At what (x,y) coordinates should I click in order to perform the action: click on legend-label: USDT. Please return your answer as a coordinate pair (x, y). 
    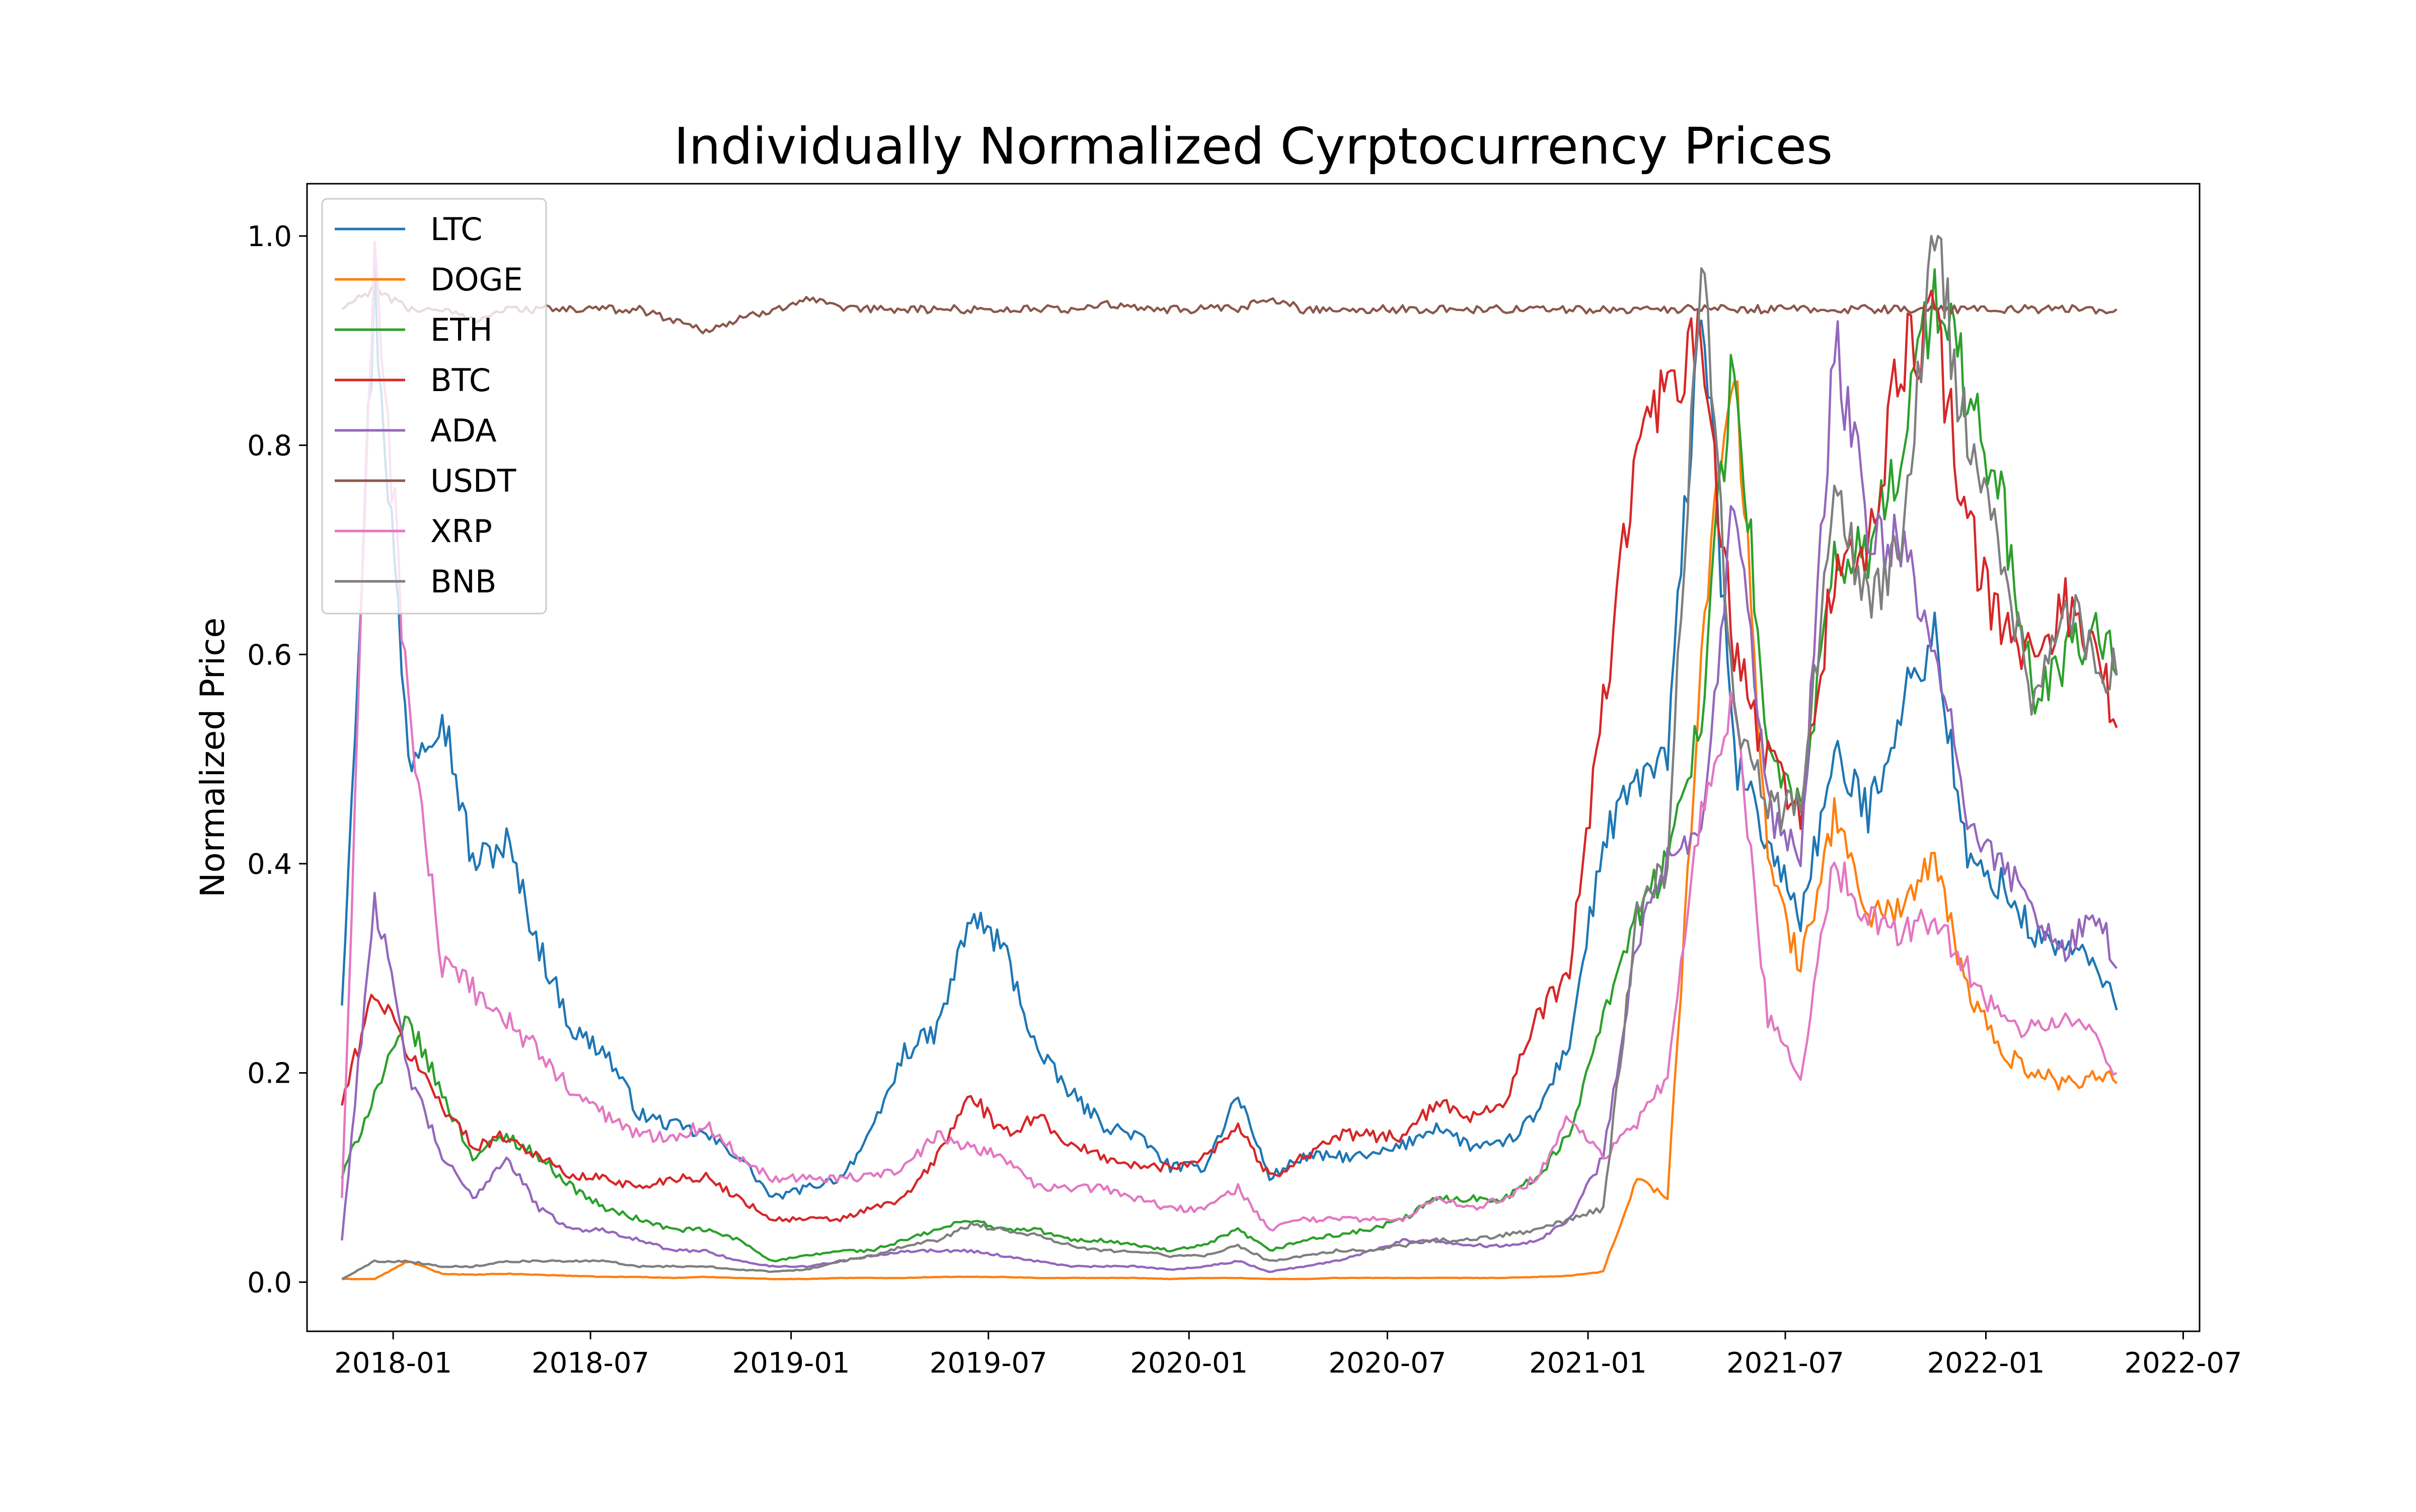
    Looking at the image, I should click on (473, 481).